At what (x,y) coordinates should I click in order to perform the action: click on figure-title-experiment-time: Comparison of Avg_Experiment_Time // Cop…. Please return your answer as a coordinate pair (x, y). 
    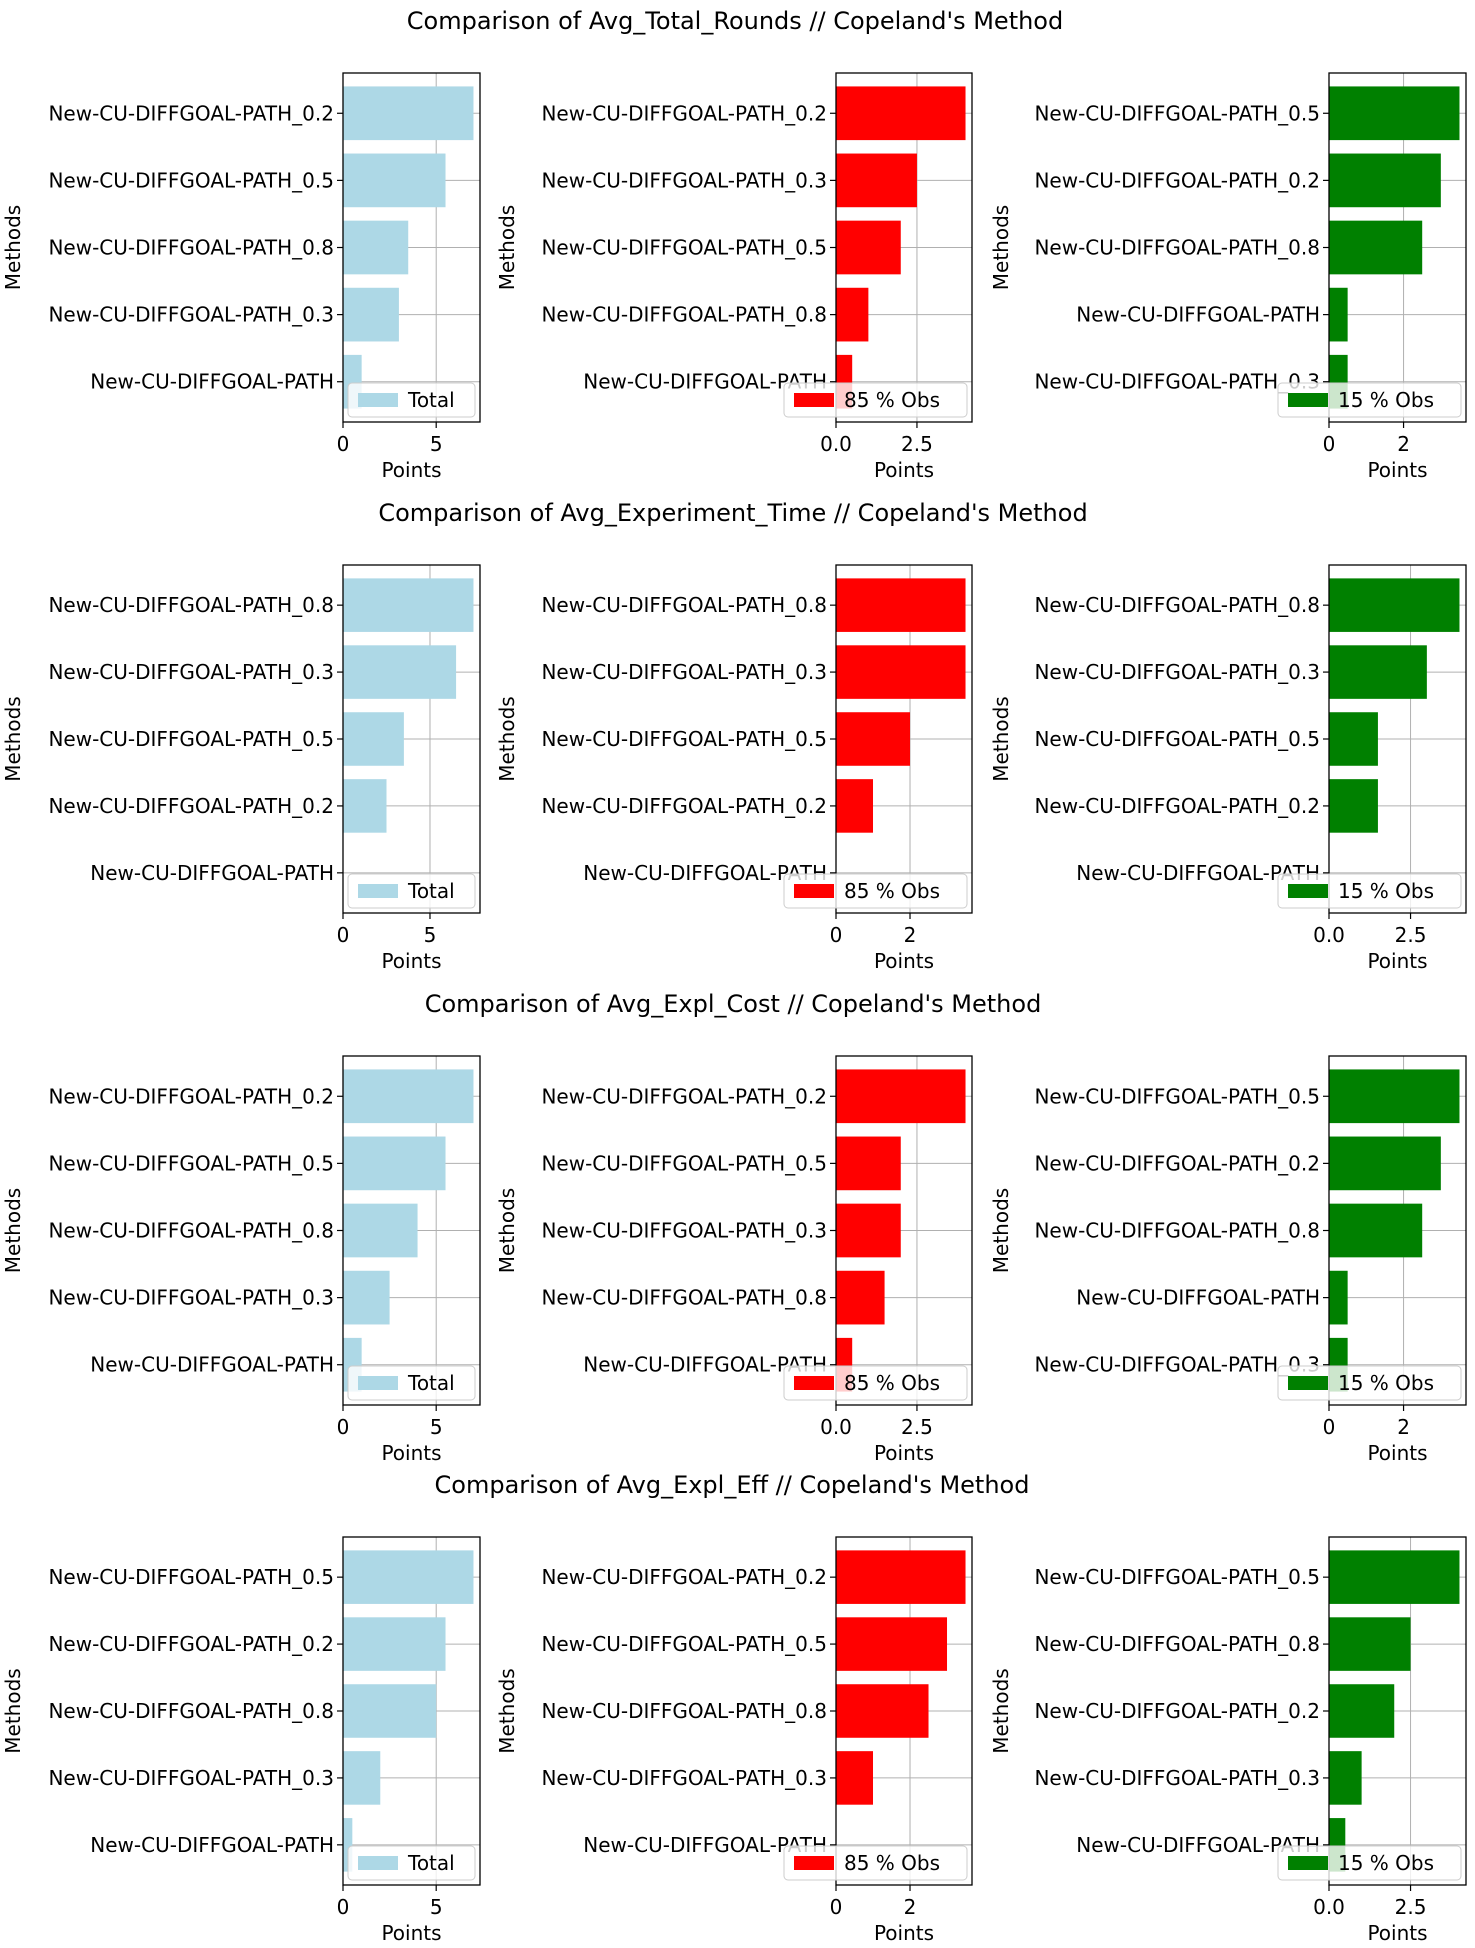
    Looking at the image, I should click on (732, 513).